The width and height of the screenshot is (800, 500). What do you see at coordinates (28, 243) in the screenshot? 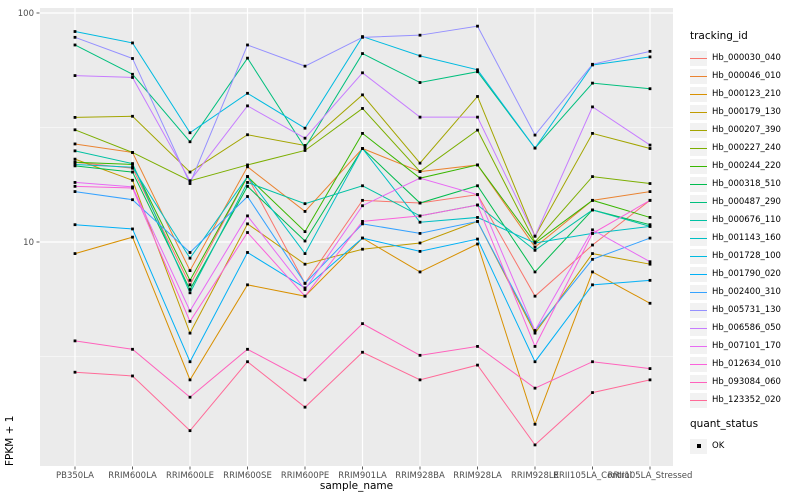
I see `y-tick-label: 10` at bounding box center [28, 243].